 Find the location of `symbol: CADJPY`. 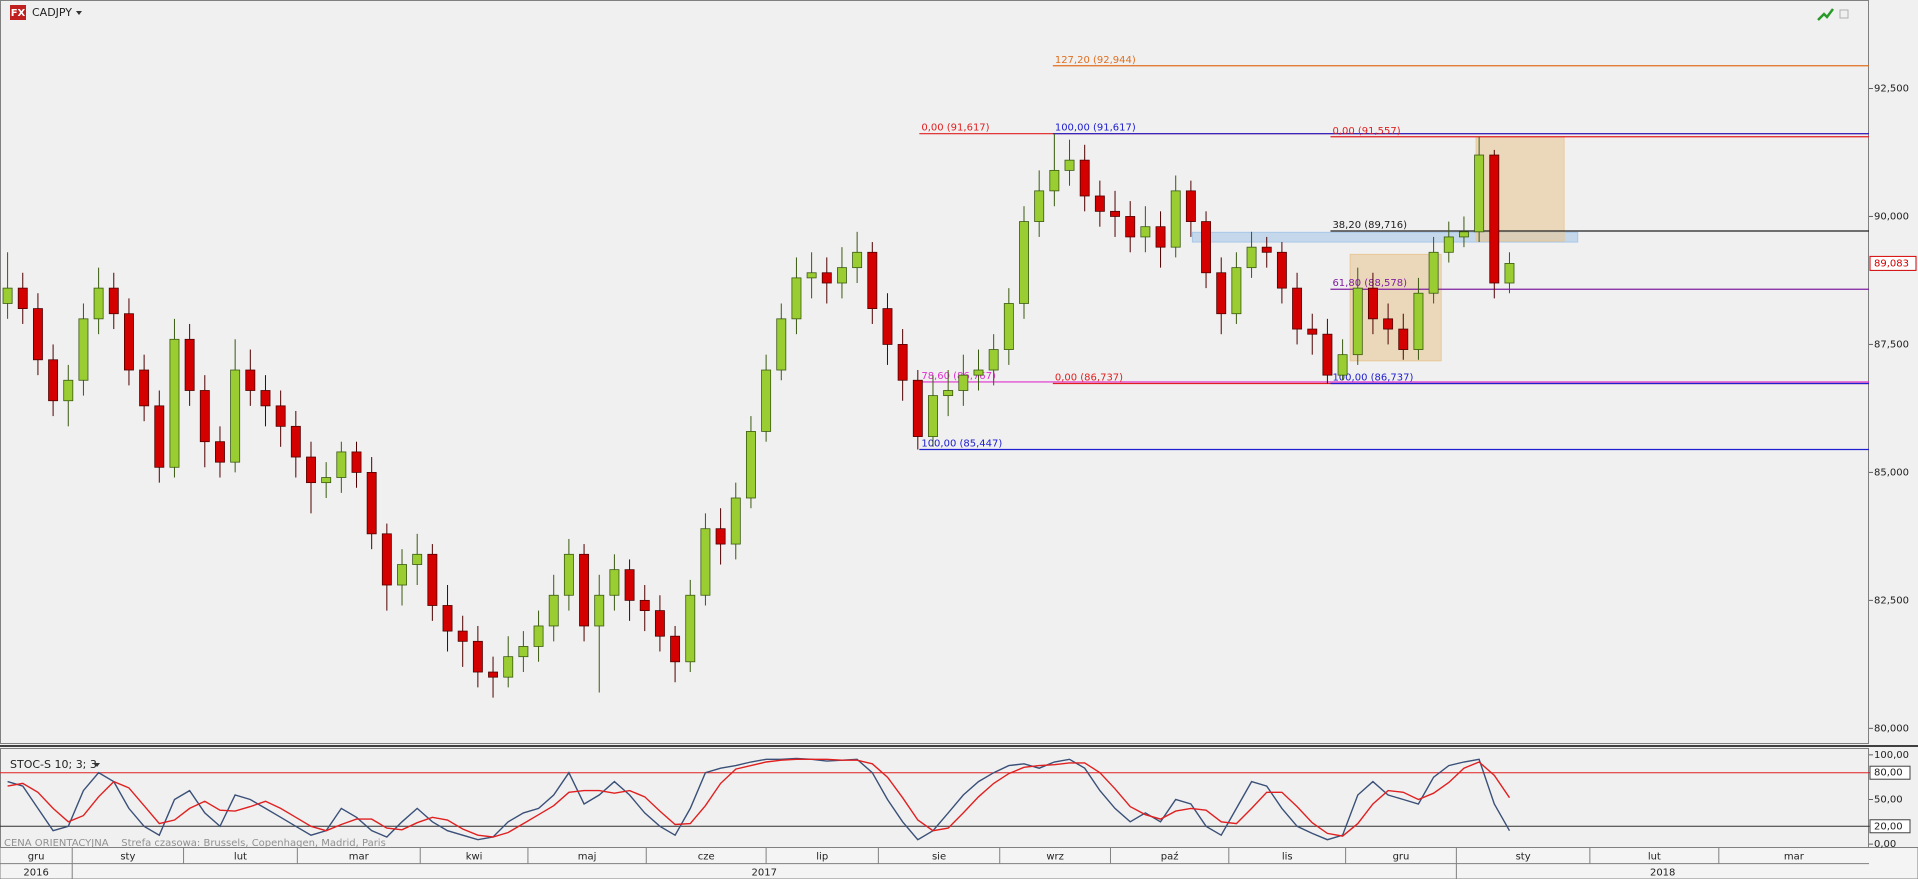

symbol: CADJPY is located at coordinates (52, 12).